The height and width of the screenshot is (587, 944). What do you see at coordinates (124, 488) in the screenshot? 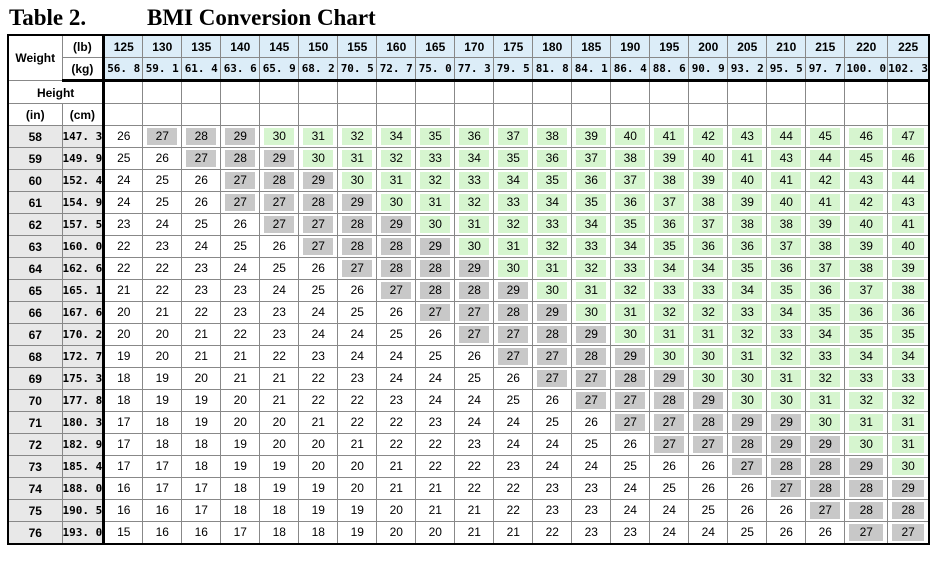
I see `bmi-value: 16` at bounding box center [124, 488].